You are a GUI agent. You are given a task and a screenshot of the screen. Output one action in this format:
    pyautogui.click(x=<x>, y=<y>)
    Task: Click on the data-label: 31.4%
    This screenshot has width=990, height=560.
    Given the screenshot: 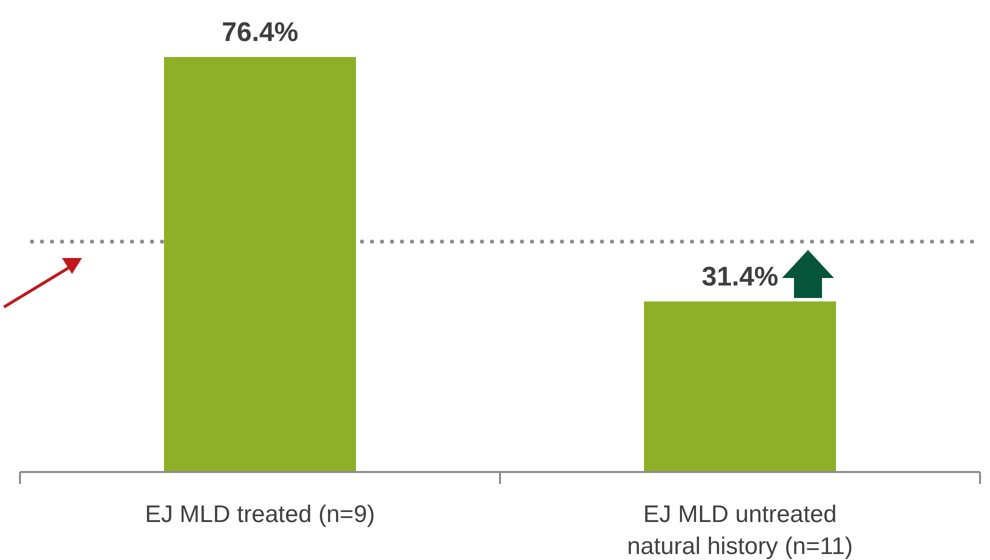 What is the action you would take?
    pyautogui.click(x=740, y=276)
    